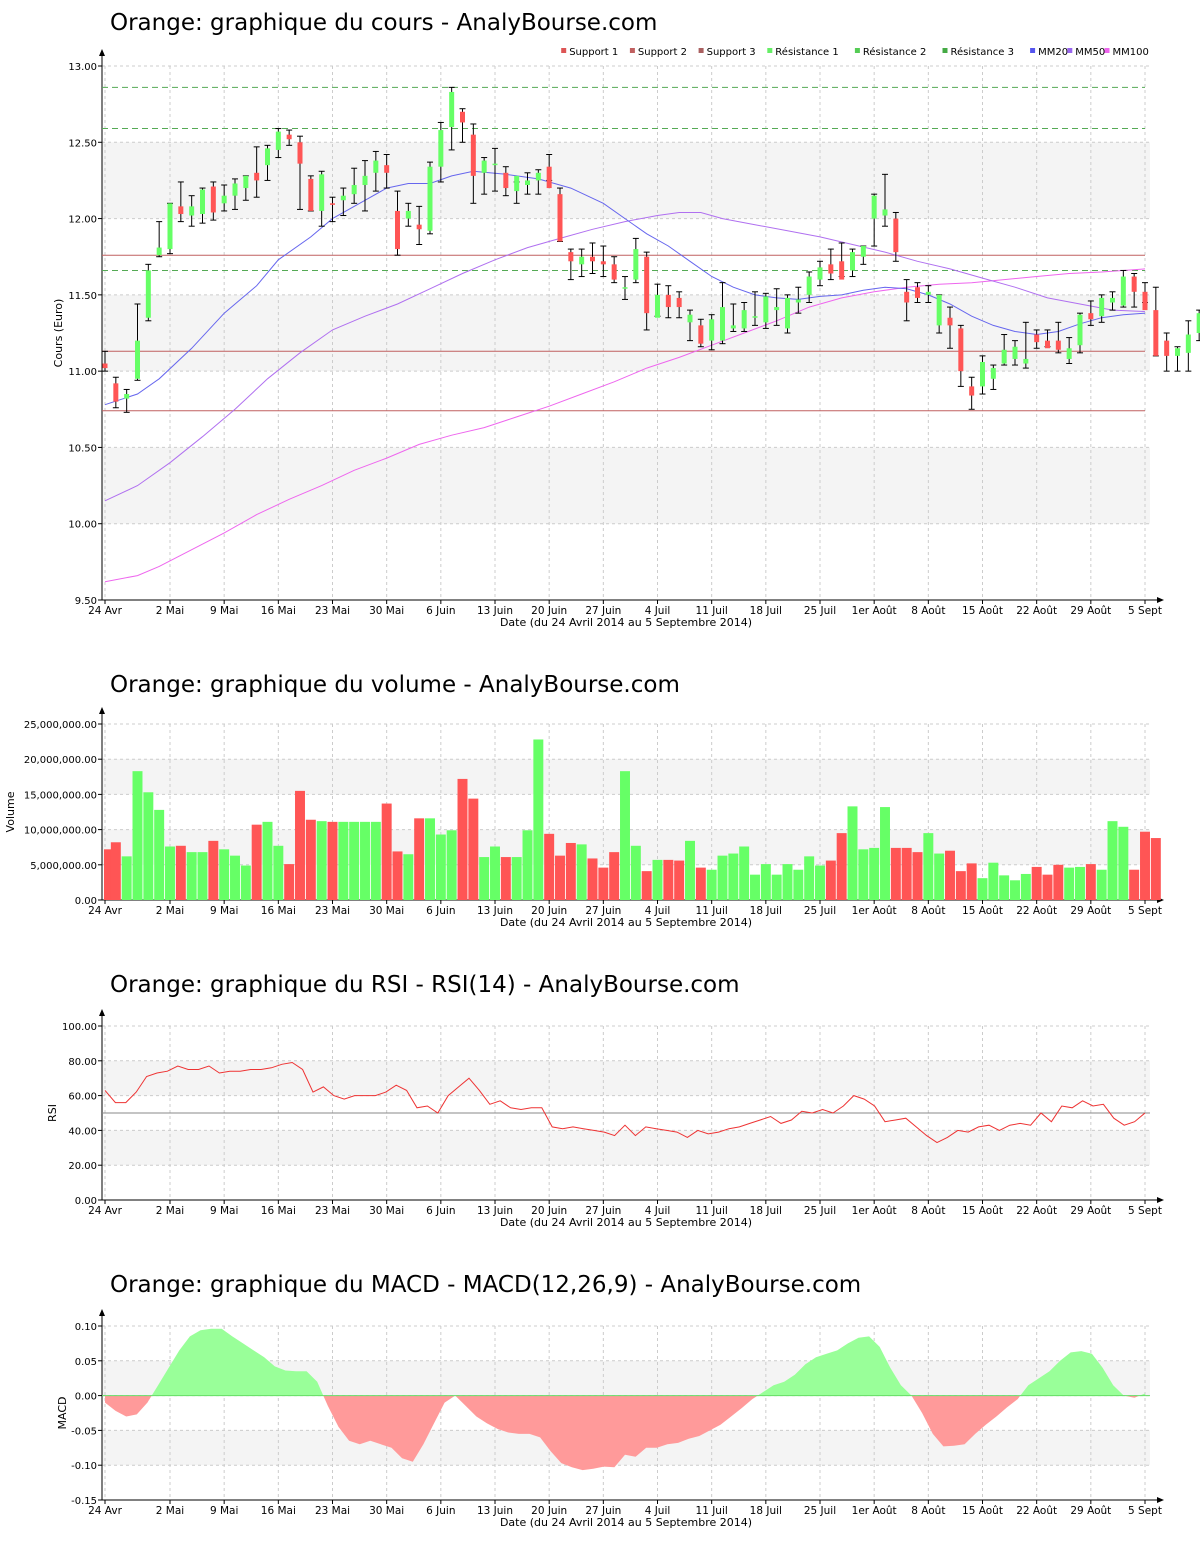  What do you see at coordinates (82, 1131) in the screenshot?
I see `y-tick-label: 40.00` at bounding box center [82, 1131].